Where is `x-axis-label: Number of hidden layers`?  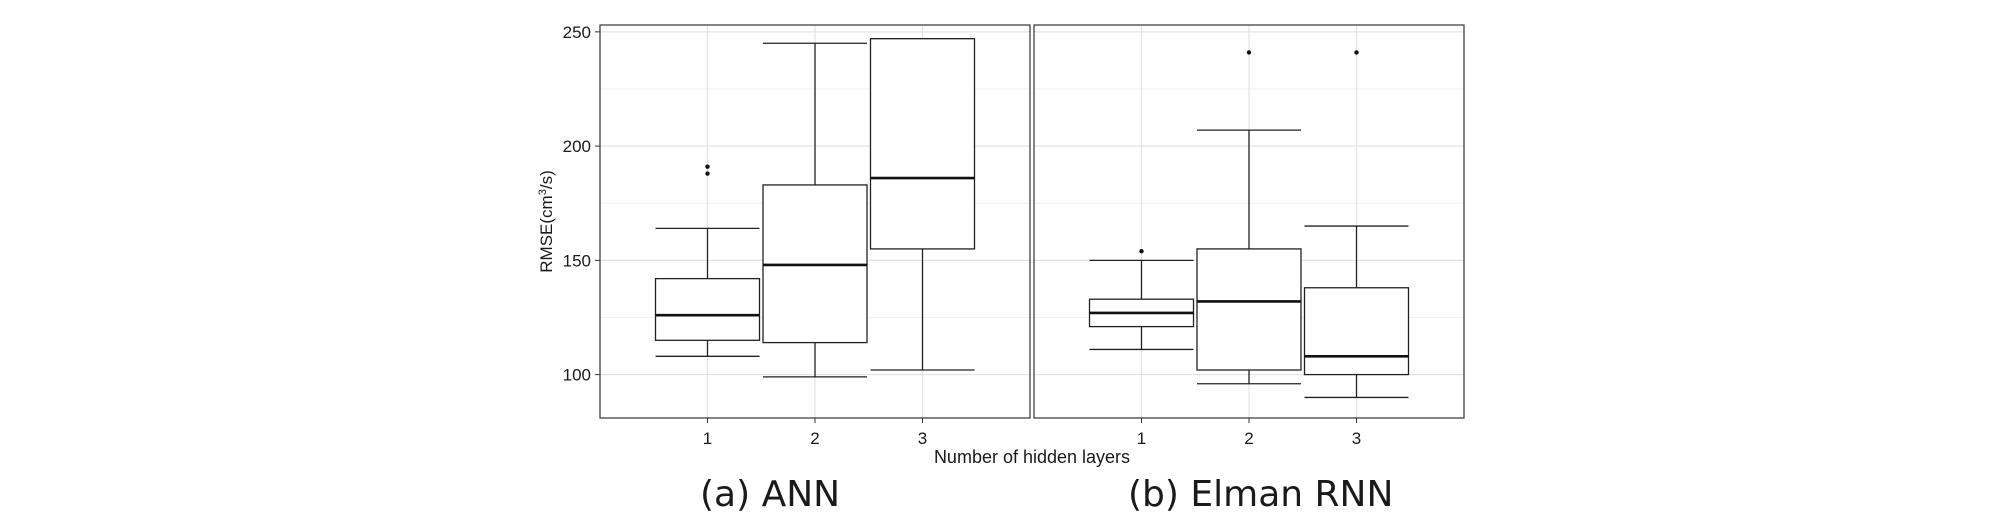
x-axis-label: Number of hidden layers is located at coordinates (1032, 457).